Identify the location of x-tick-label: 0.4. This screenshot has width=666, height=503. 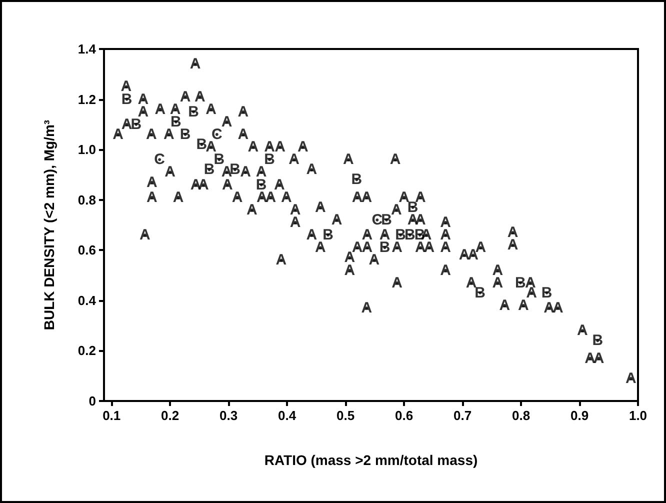
(287, 415).